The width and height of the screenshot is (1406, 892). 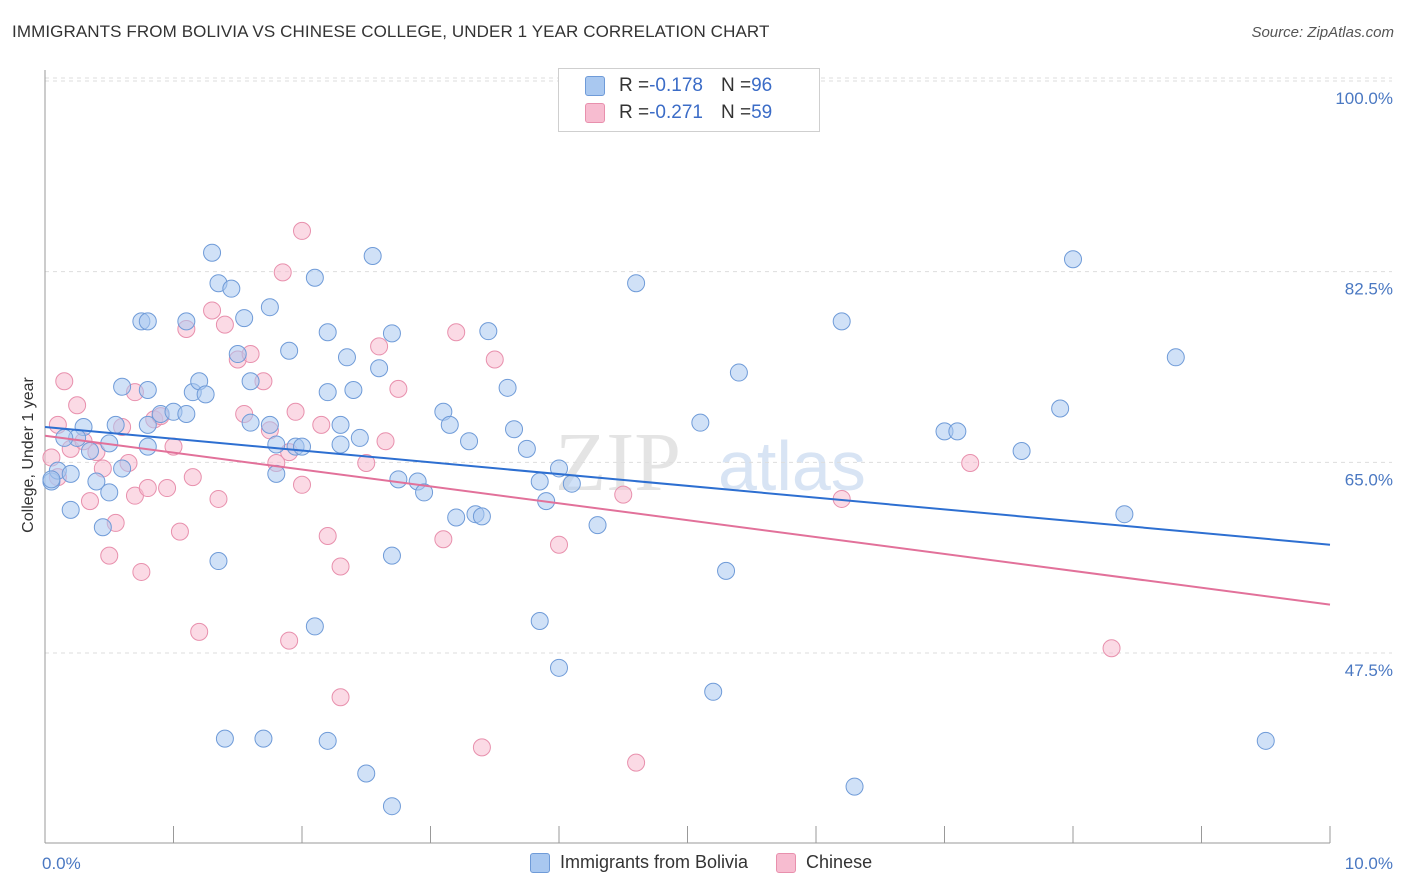 What do you see at coordinates (28, 455) in the screenshot?
I see `y-axis-label: College, Under 1 year` at bounding box center [28, 455].